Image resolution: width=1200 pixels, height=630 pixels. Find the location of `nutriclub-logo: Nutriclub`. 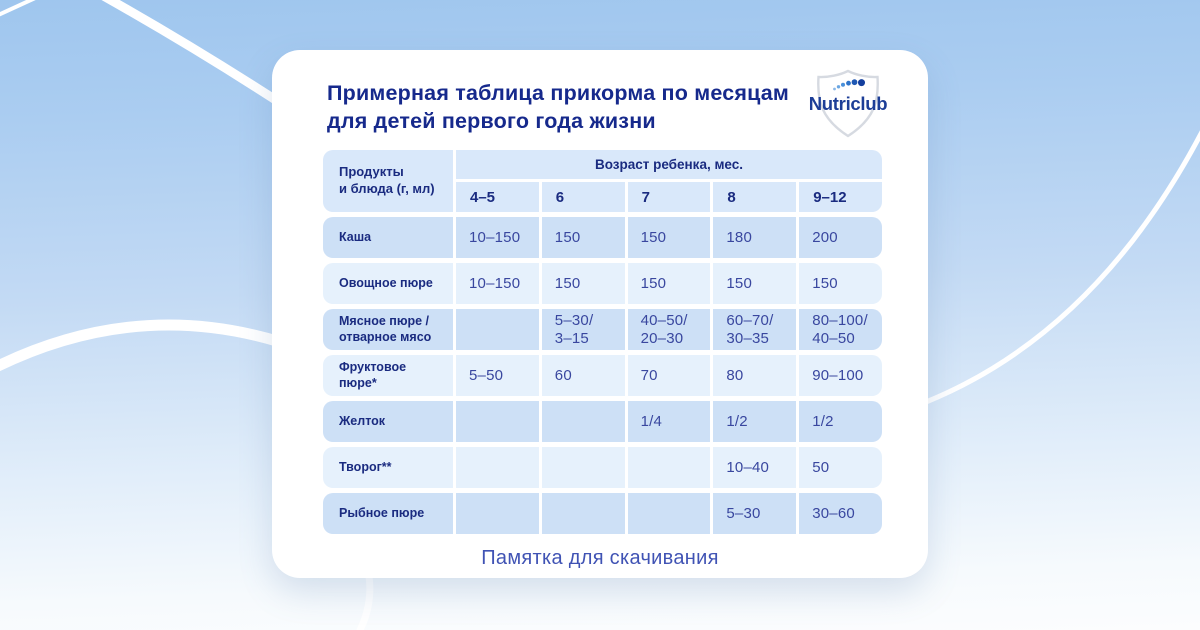

nutriclub-logo: Nutriclub is located at coordinates (848, 105).